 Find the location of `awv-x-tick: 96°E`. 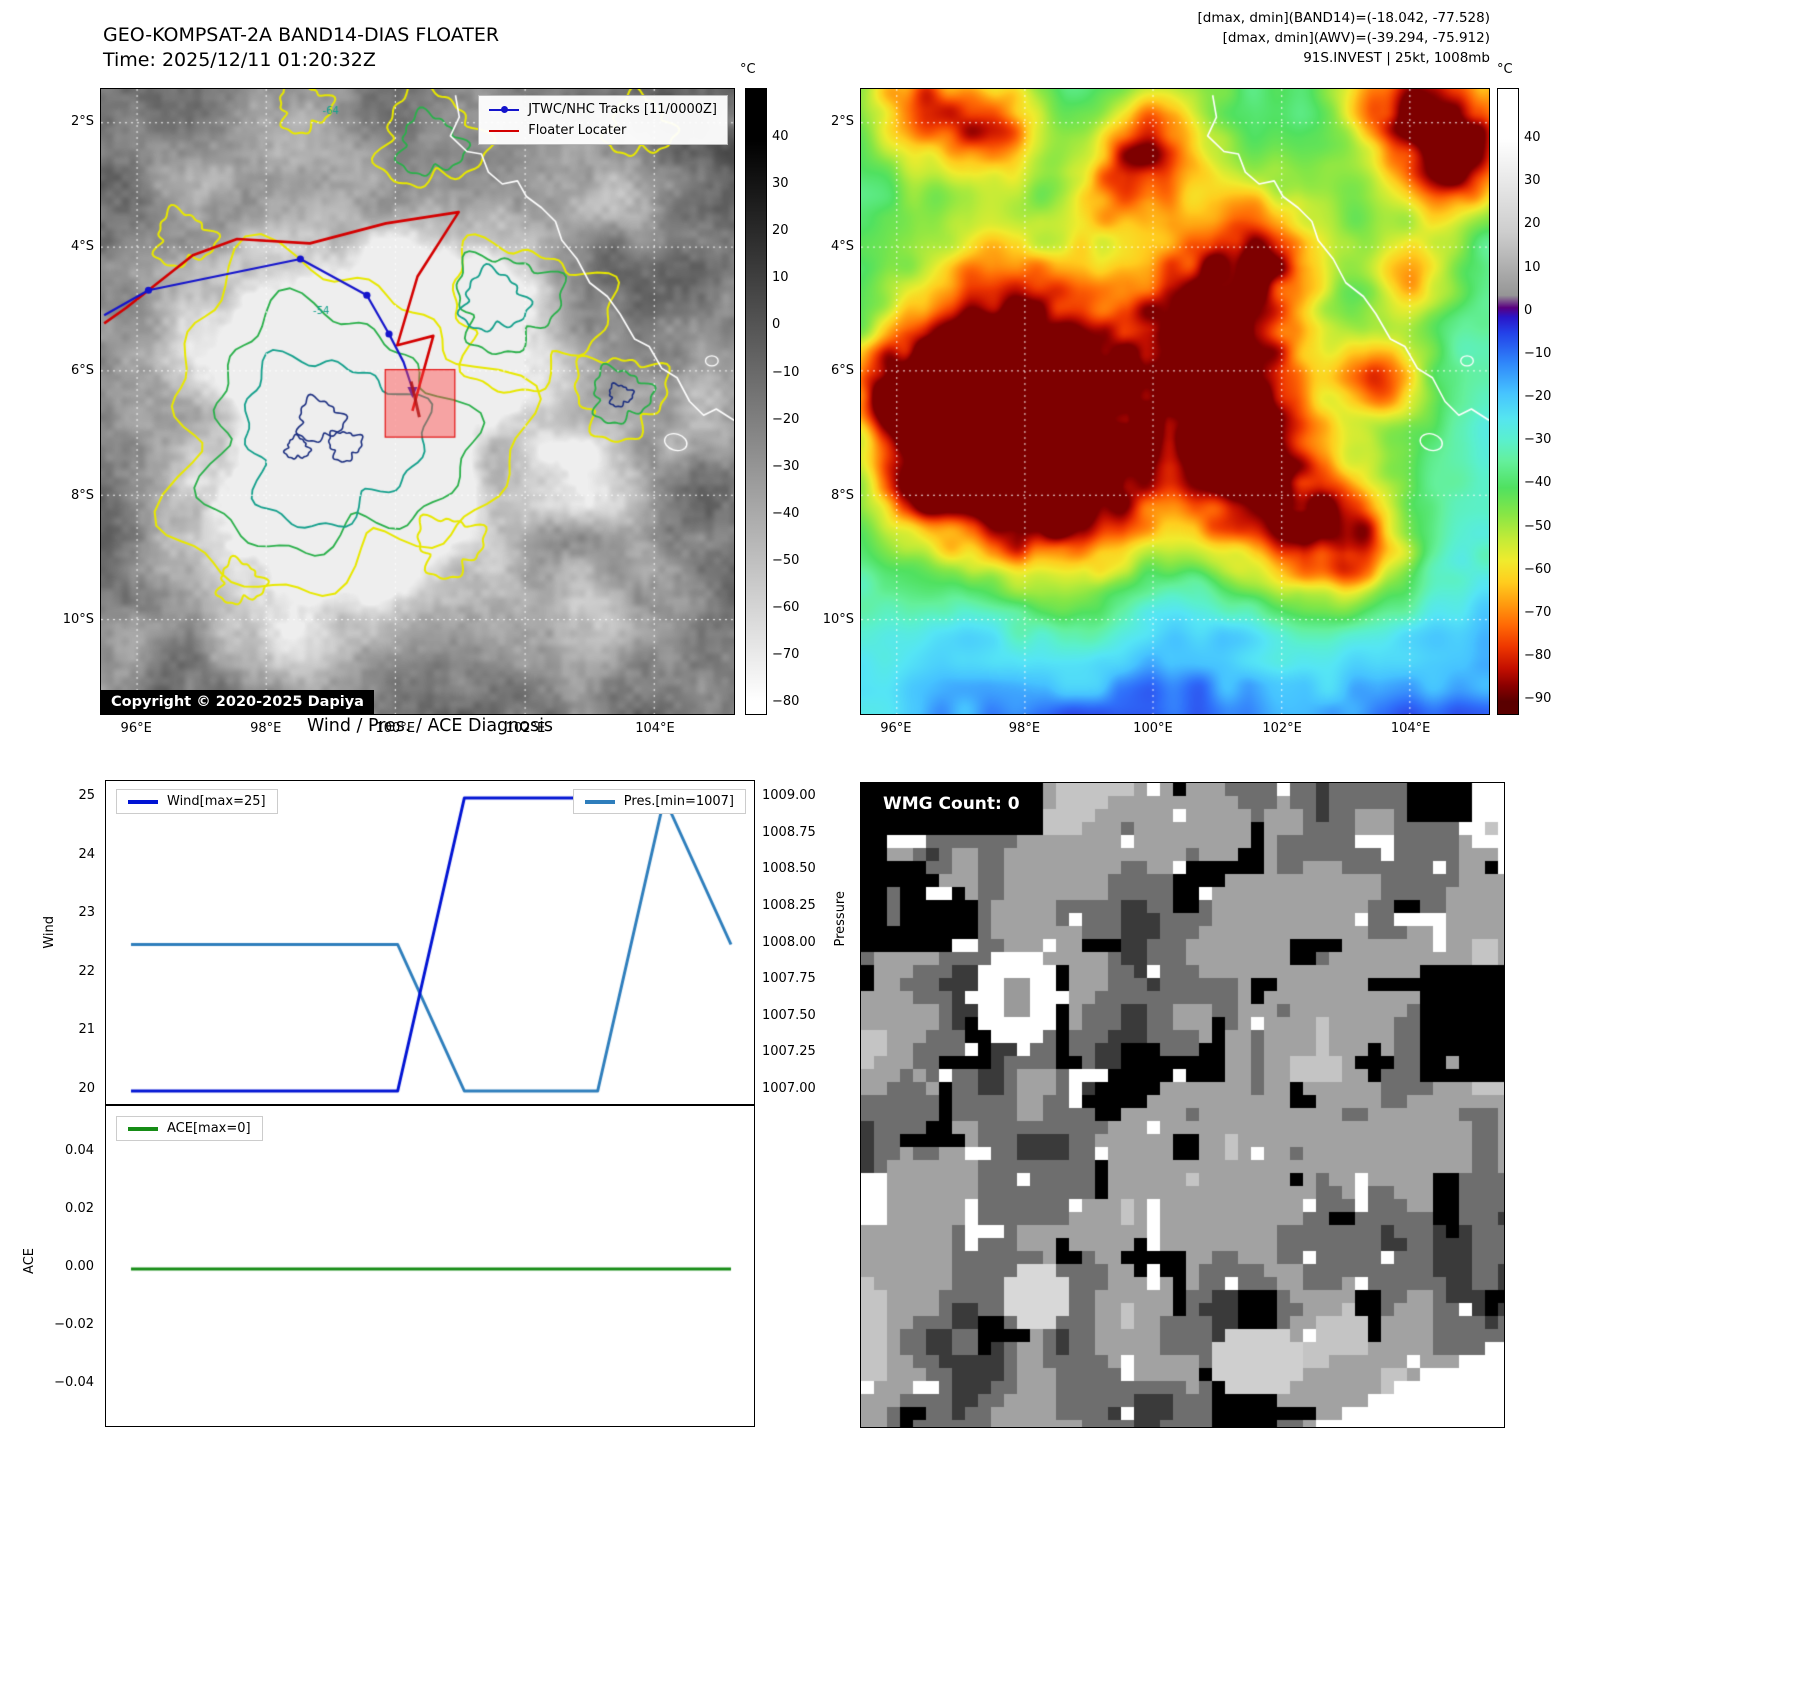

awv-x-tick: 96°E is located at coordinates (896, 728).